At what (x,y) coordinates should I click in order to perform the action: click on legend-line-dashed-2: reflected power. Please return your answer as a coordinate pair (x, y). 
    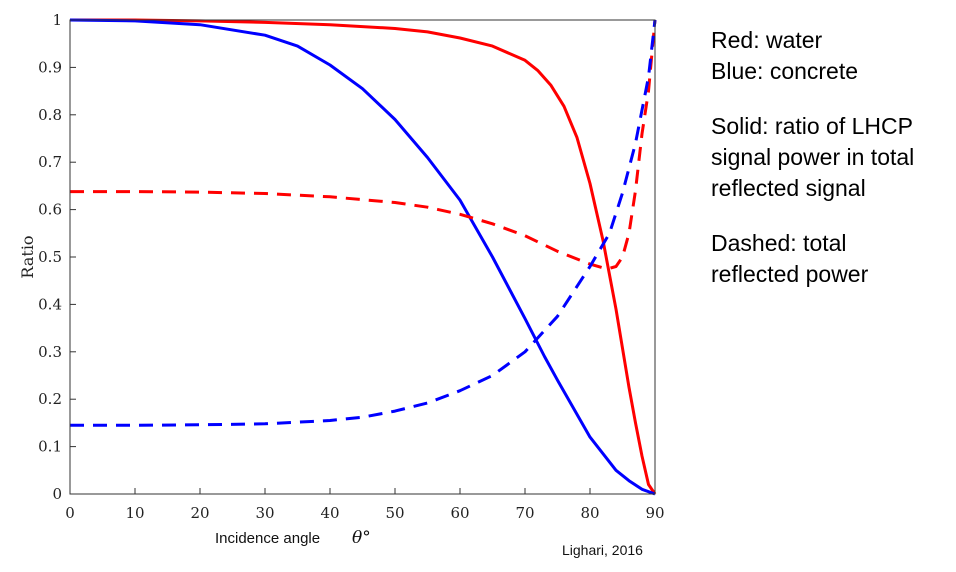
    Looking at the image, I should click on (790, 274).